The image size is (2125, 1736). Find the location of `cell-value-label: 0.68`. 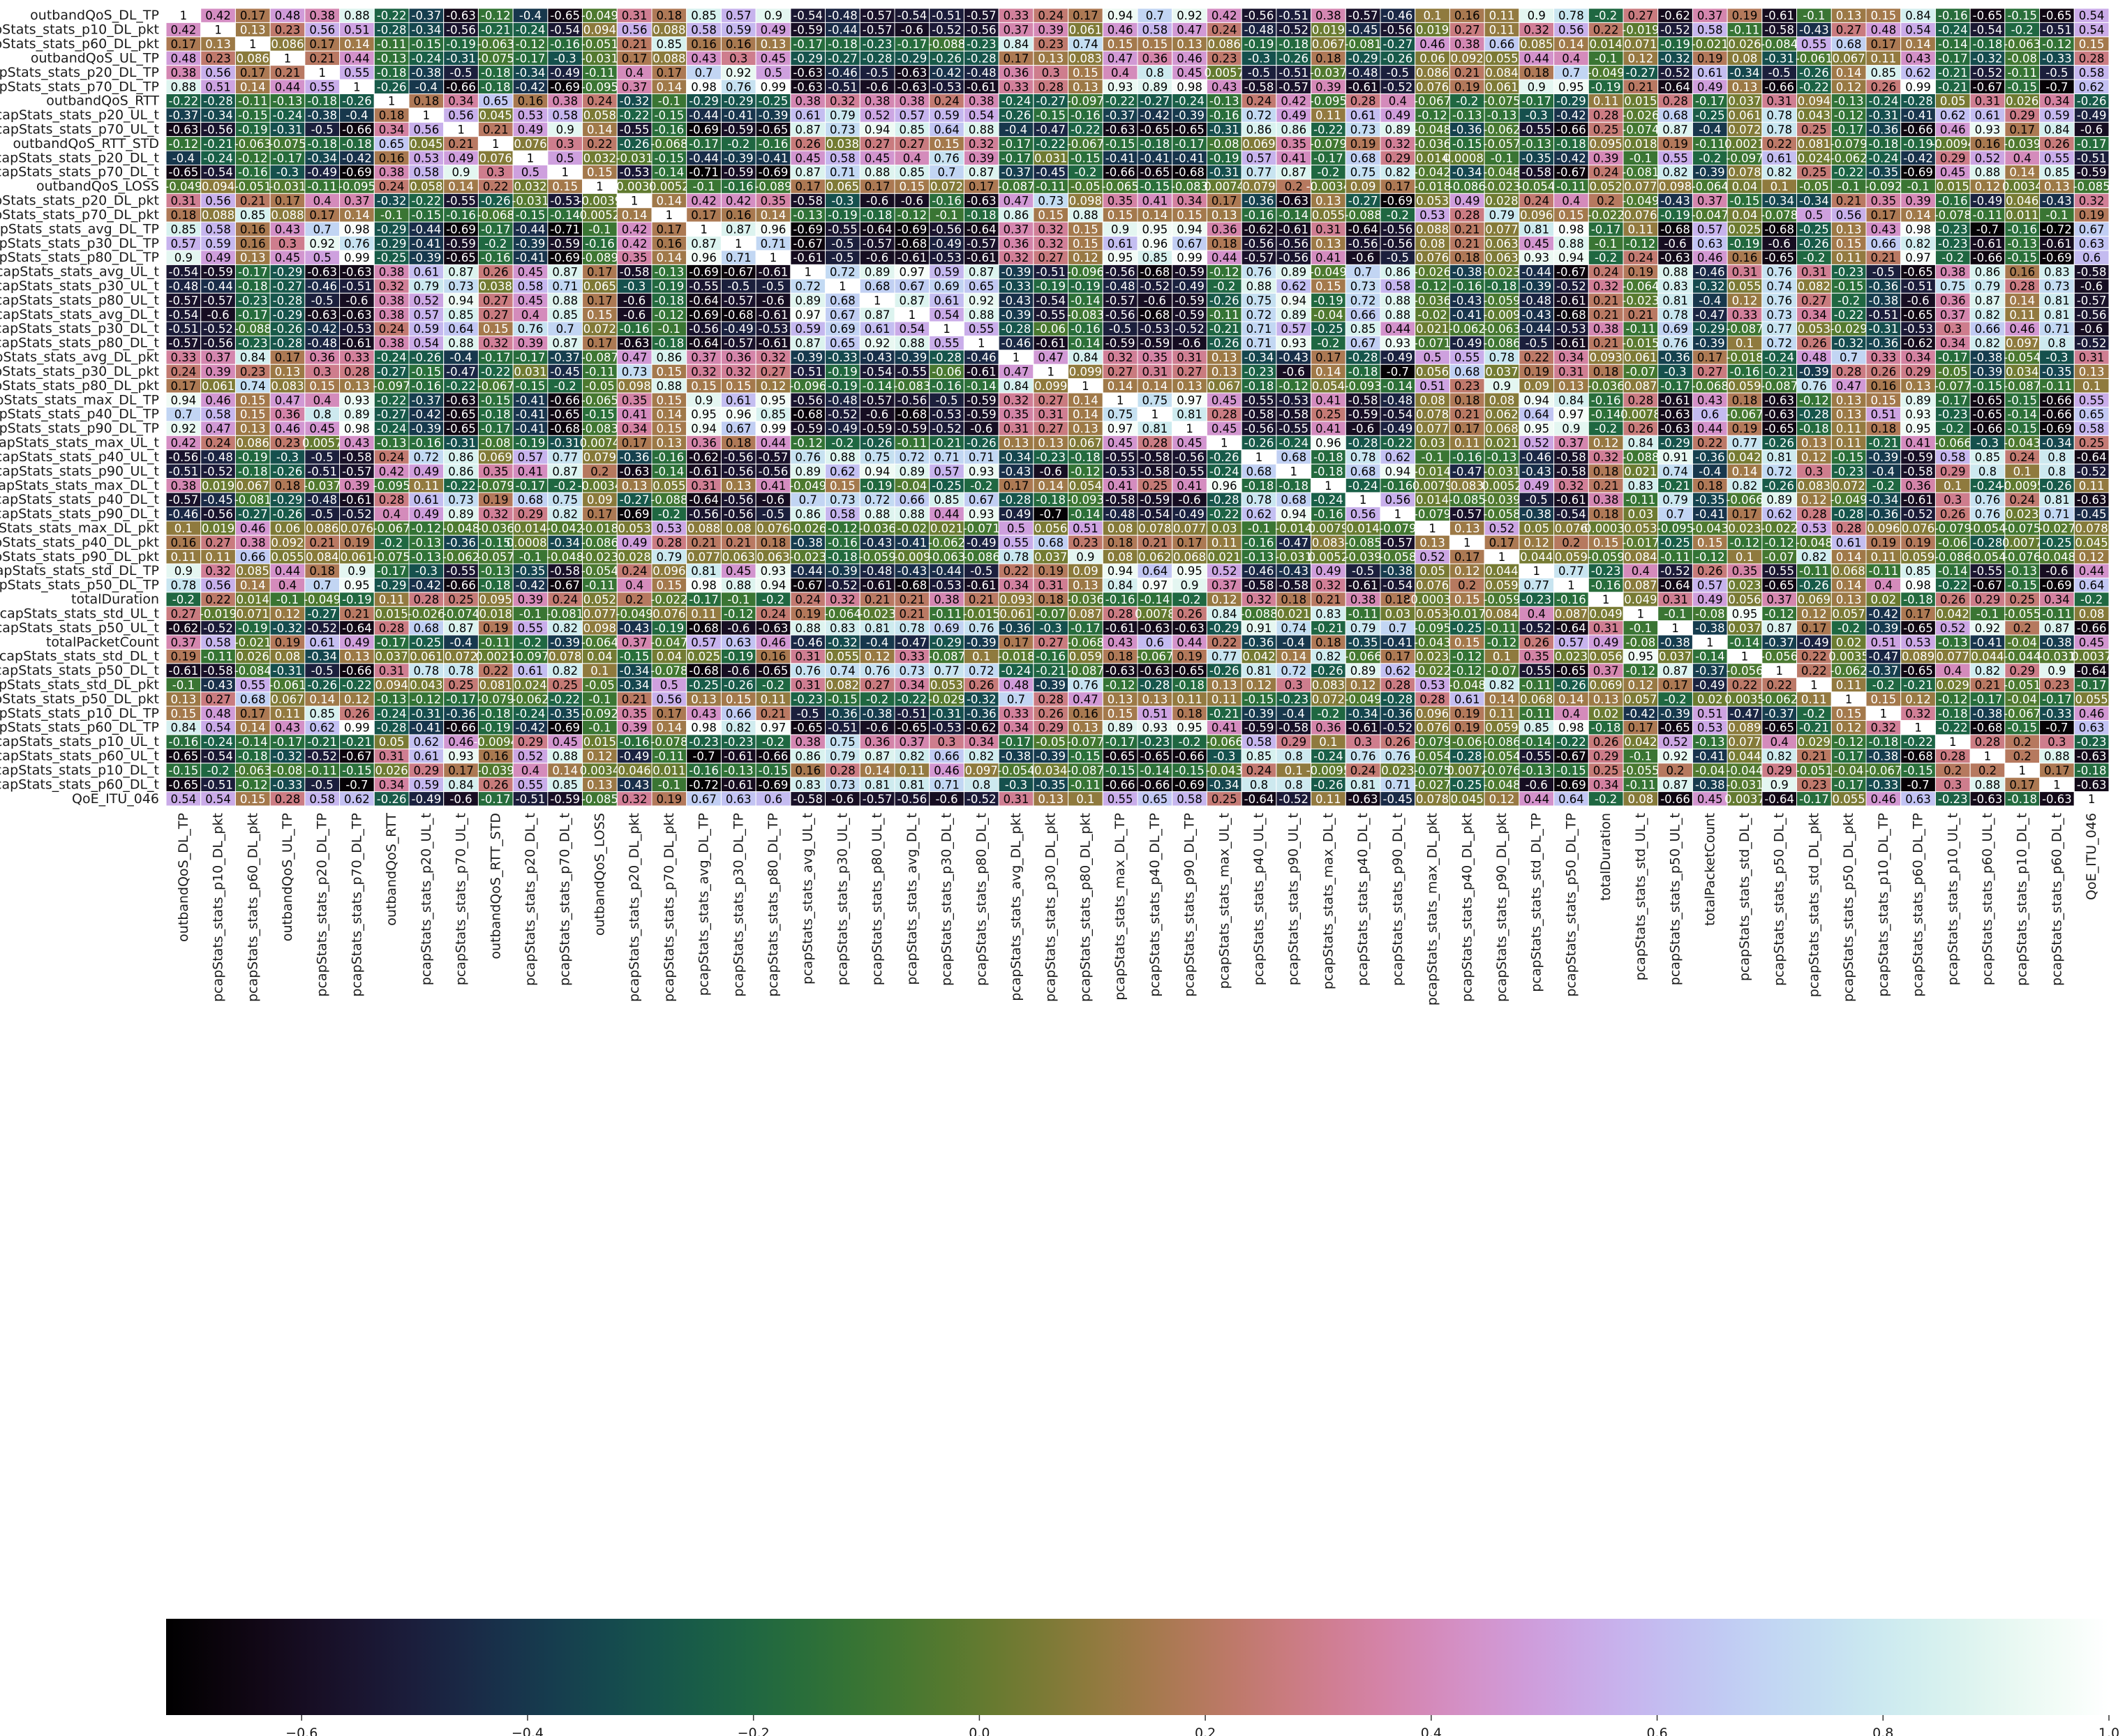

cell-value-label: 0.68 is located at coordinates (1363, 471).